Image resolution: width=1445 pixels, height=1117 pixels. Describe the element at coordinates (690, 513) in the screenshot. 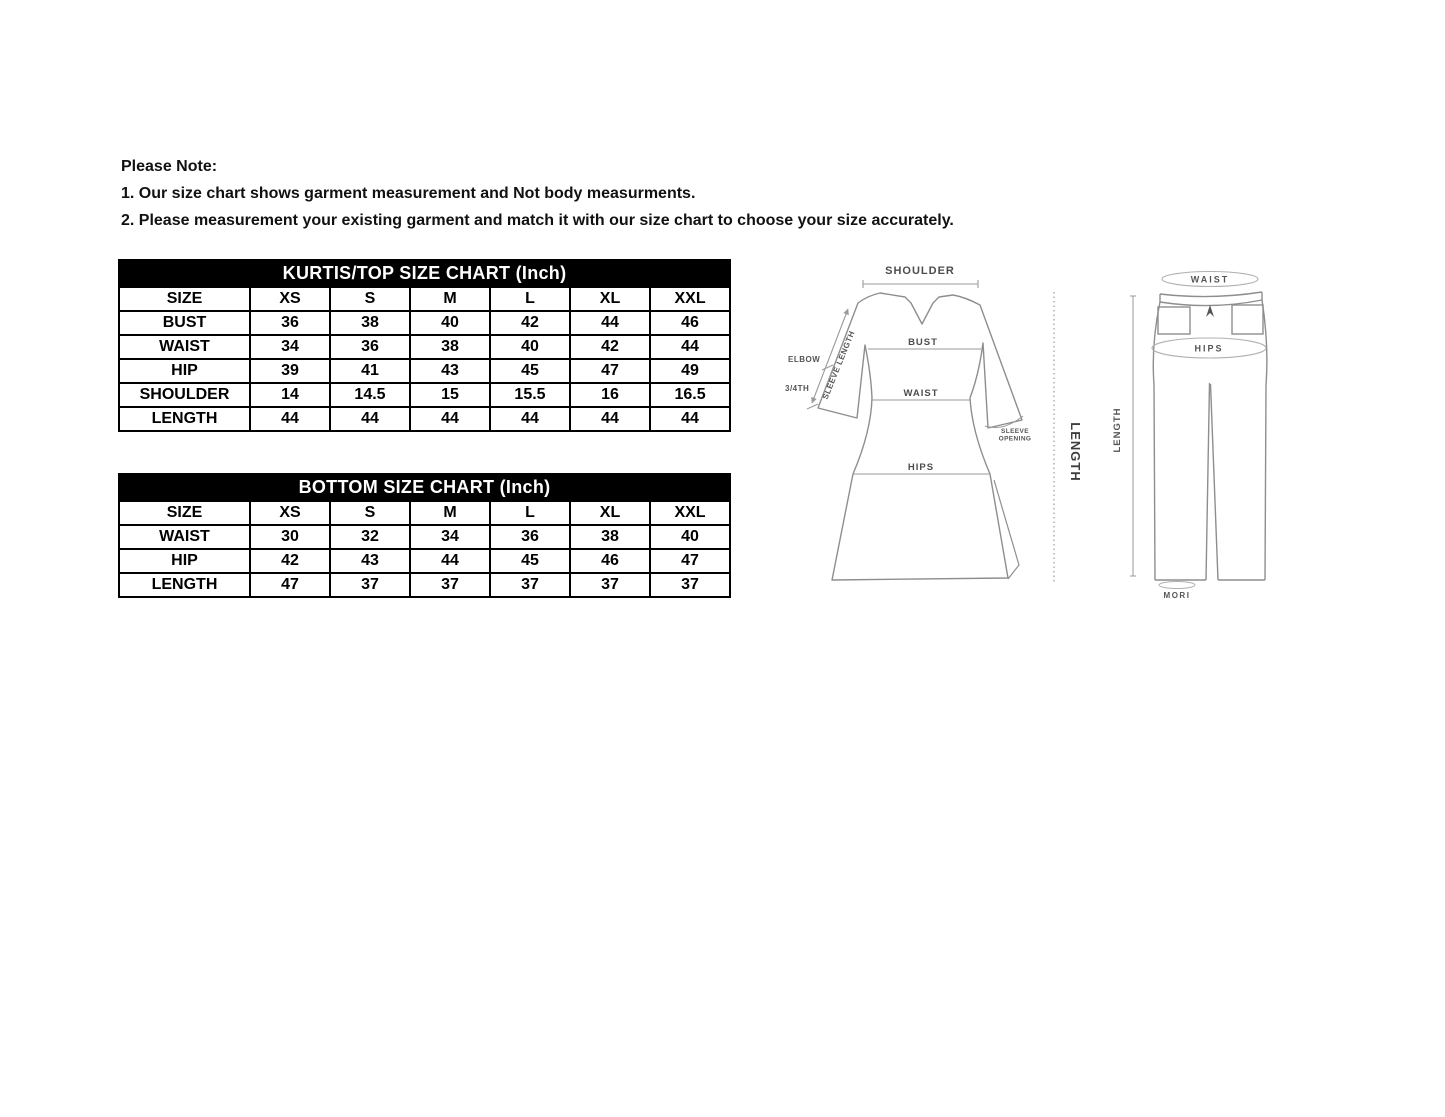

I see `column-header: XXL` at that location.